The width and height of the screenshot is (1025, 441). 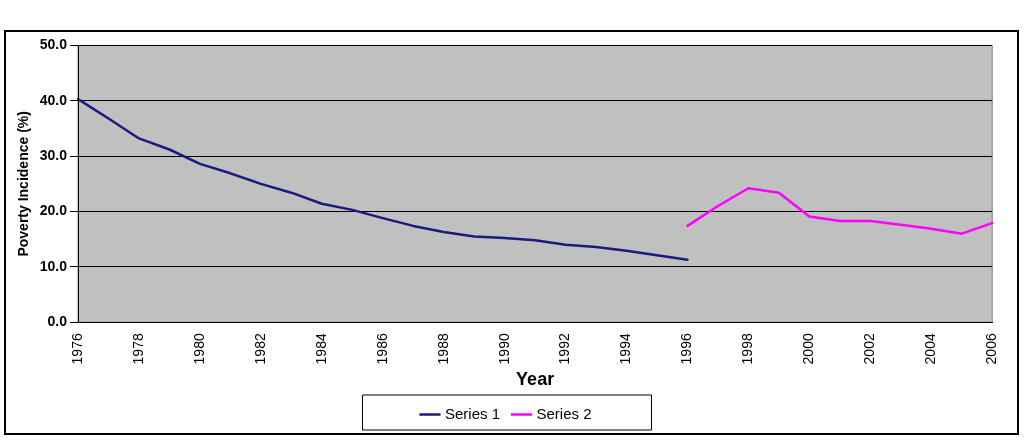 What do you see at coordinates (53, 99) in the screenshot?
I see `y-tick-label: 40.0` at bounding box center [53, 99].